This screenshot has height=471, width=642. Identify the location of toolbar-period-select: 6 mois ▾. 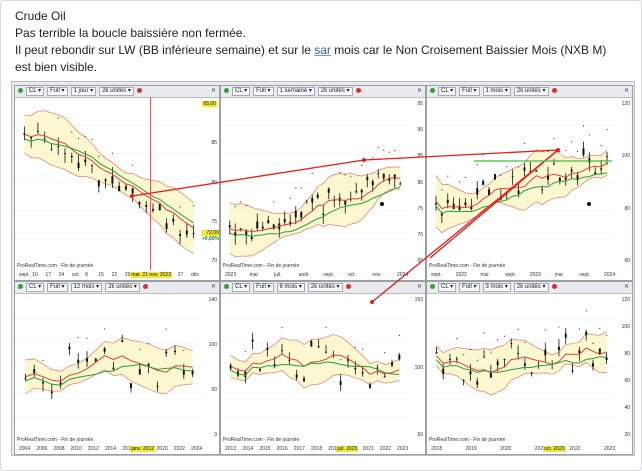
(290, 287).